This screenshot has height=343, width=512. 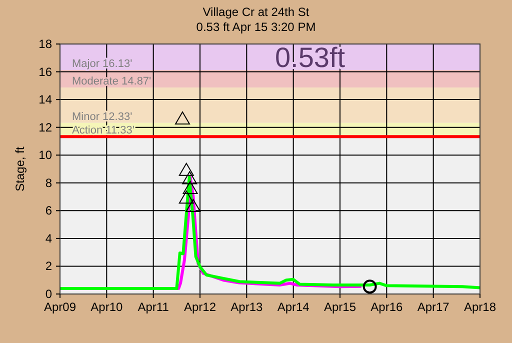 I want to click on y-axis-title: Stage, ft, so click(x=20, y=169).